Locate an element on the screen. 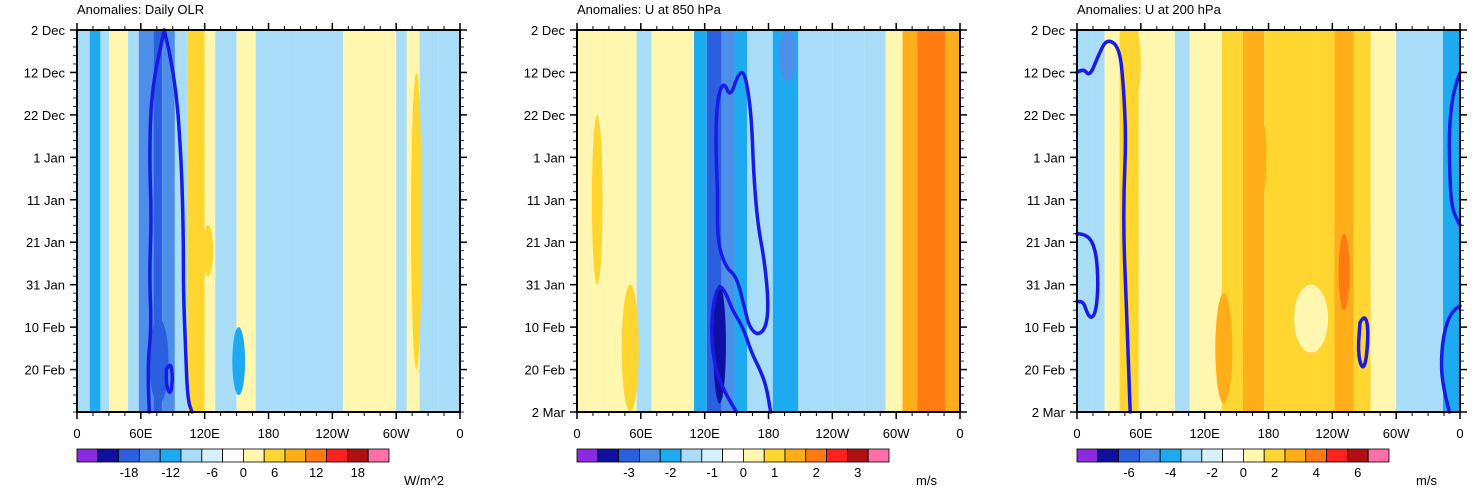 The width and height of the screenshot is (1473, 497). olr-ytick-label: 1 Jan is located at coordinates (49, 157).